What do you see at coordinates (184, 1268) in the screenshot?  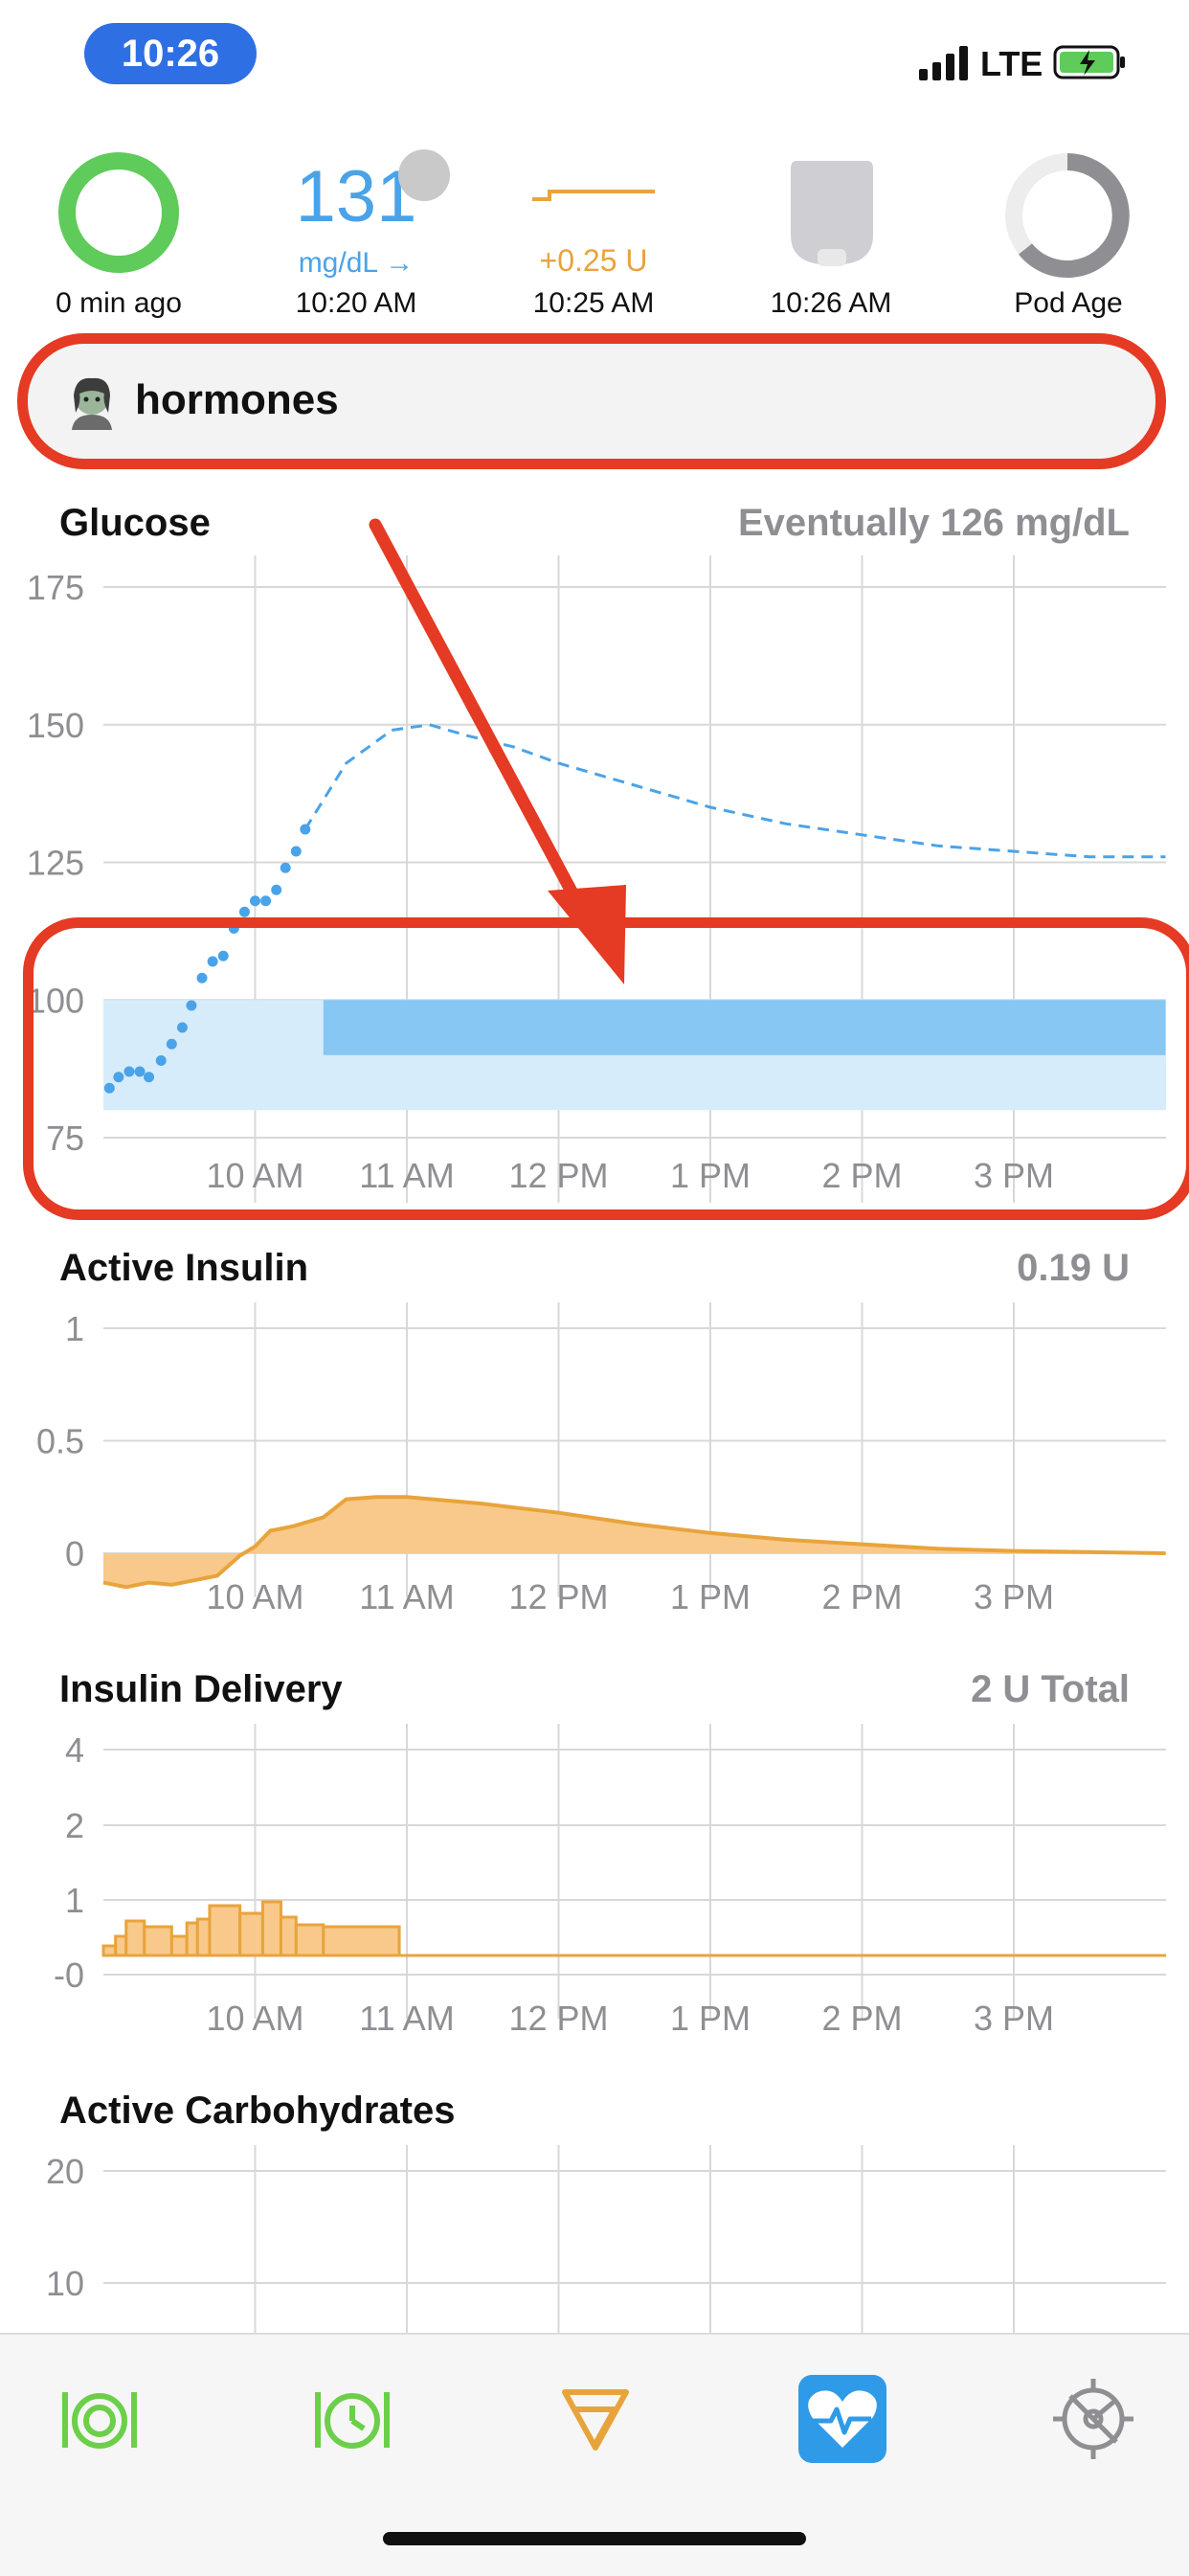 I see `active-insulin-title: Active Insulin` at bounding box center [184, 1268].